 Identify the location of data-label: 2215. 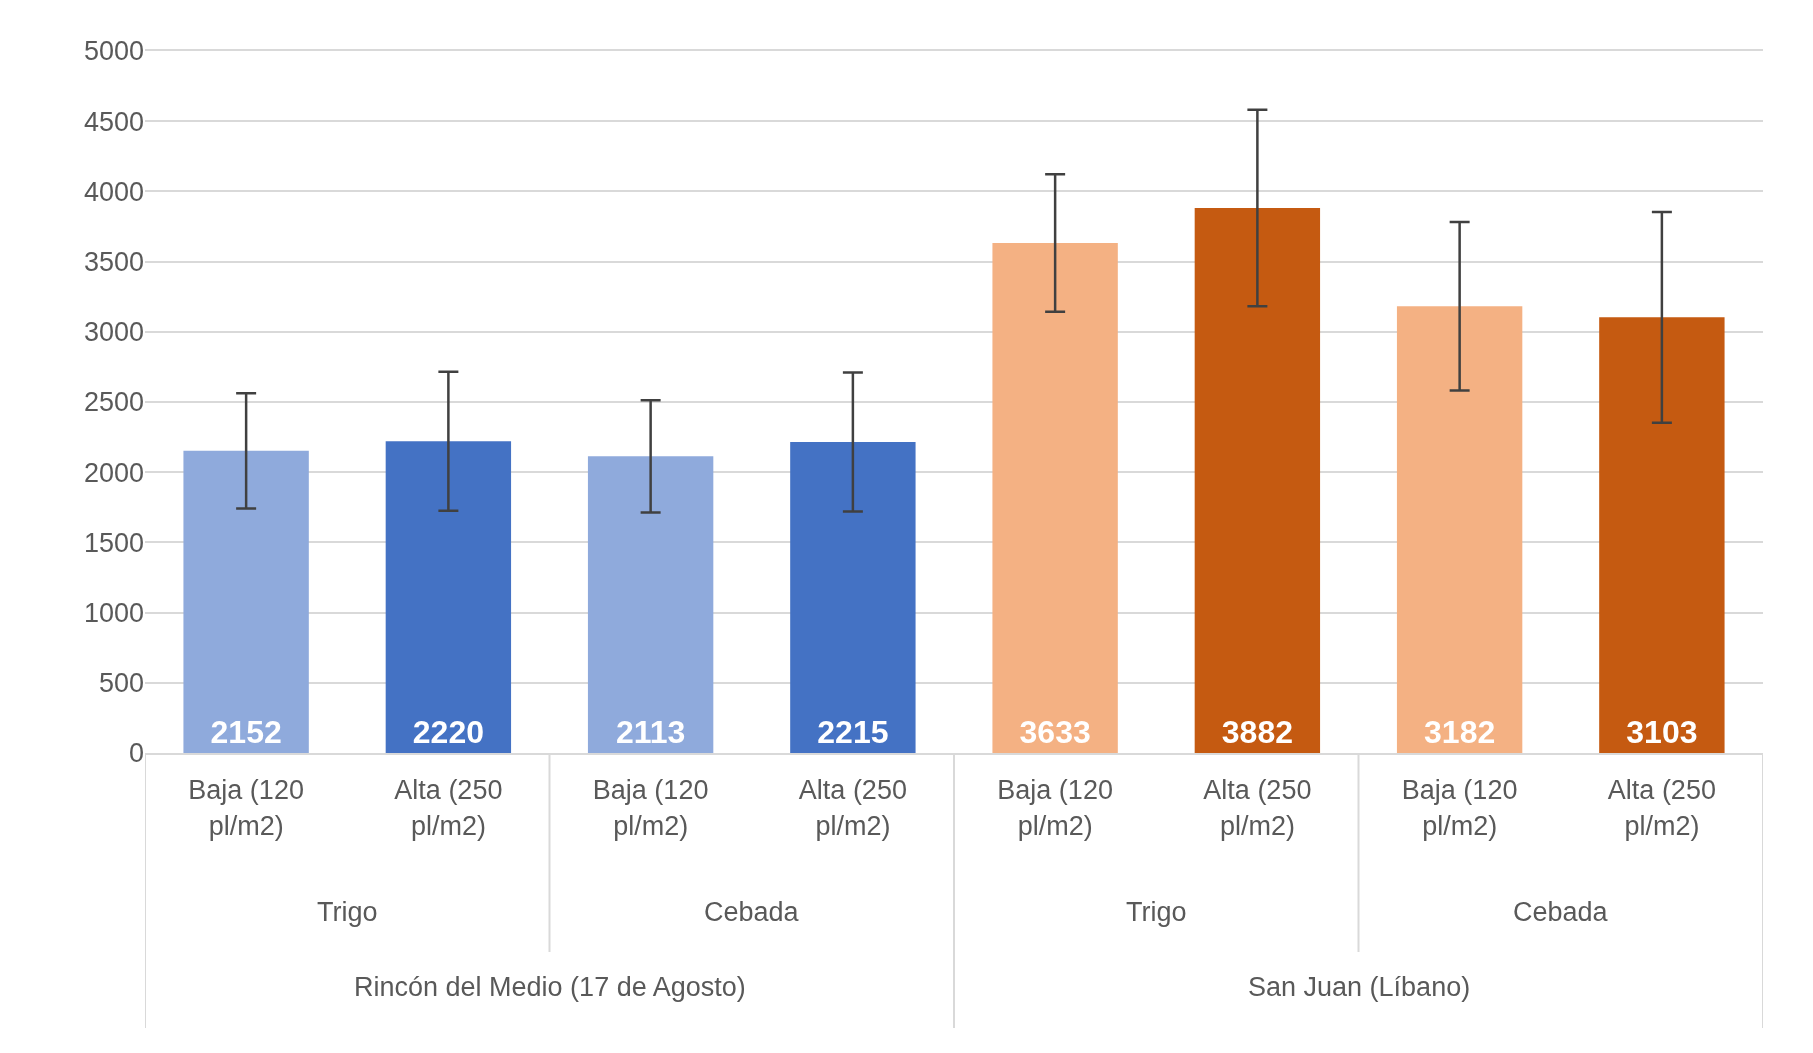
(853, 732).